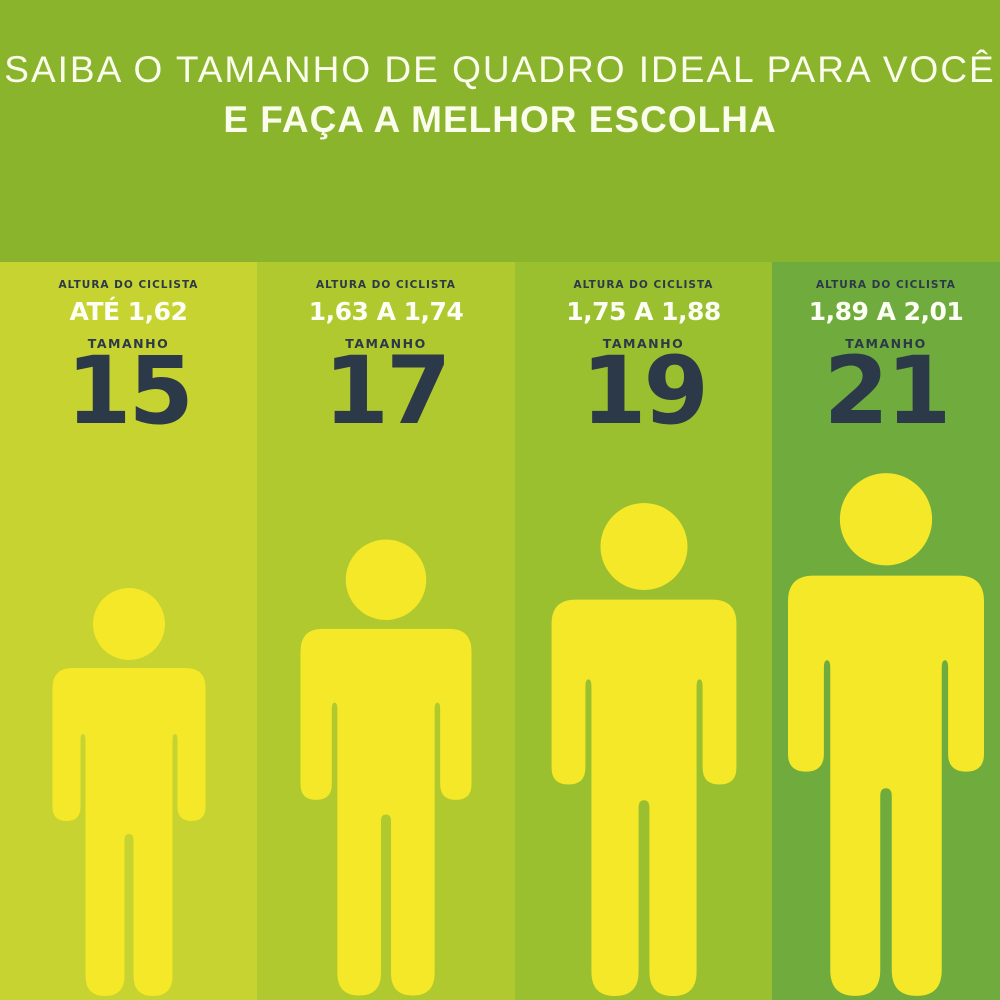 The height and width of the screenshot is (1000, 1000). I want to click on rider-height-range: 1,63 A 1,74, so click(386, 311).